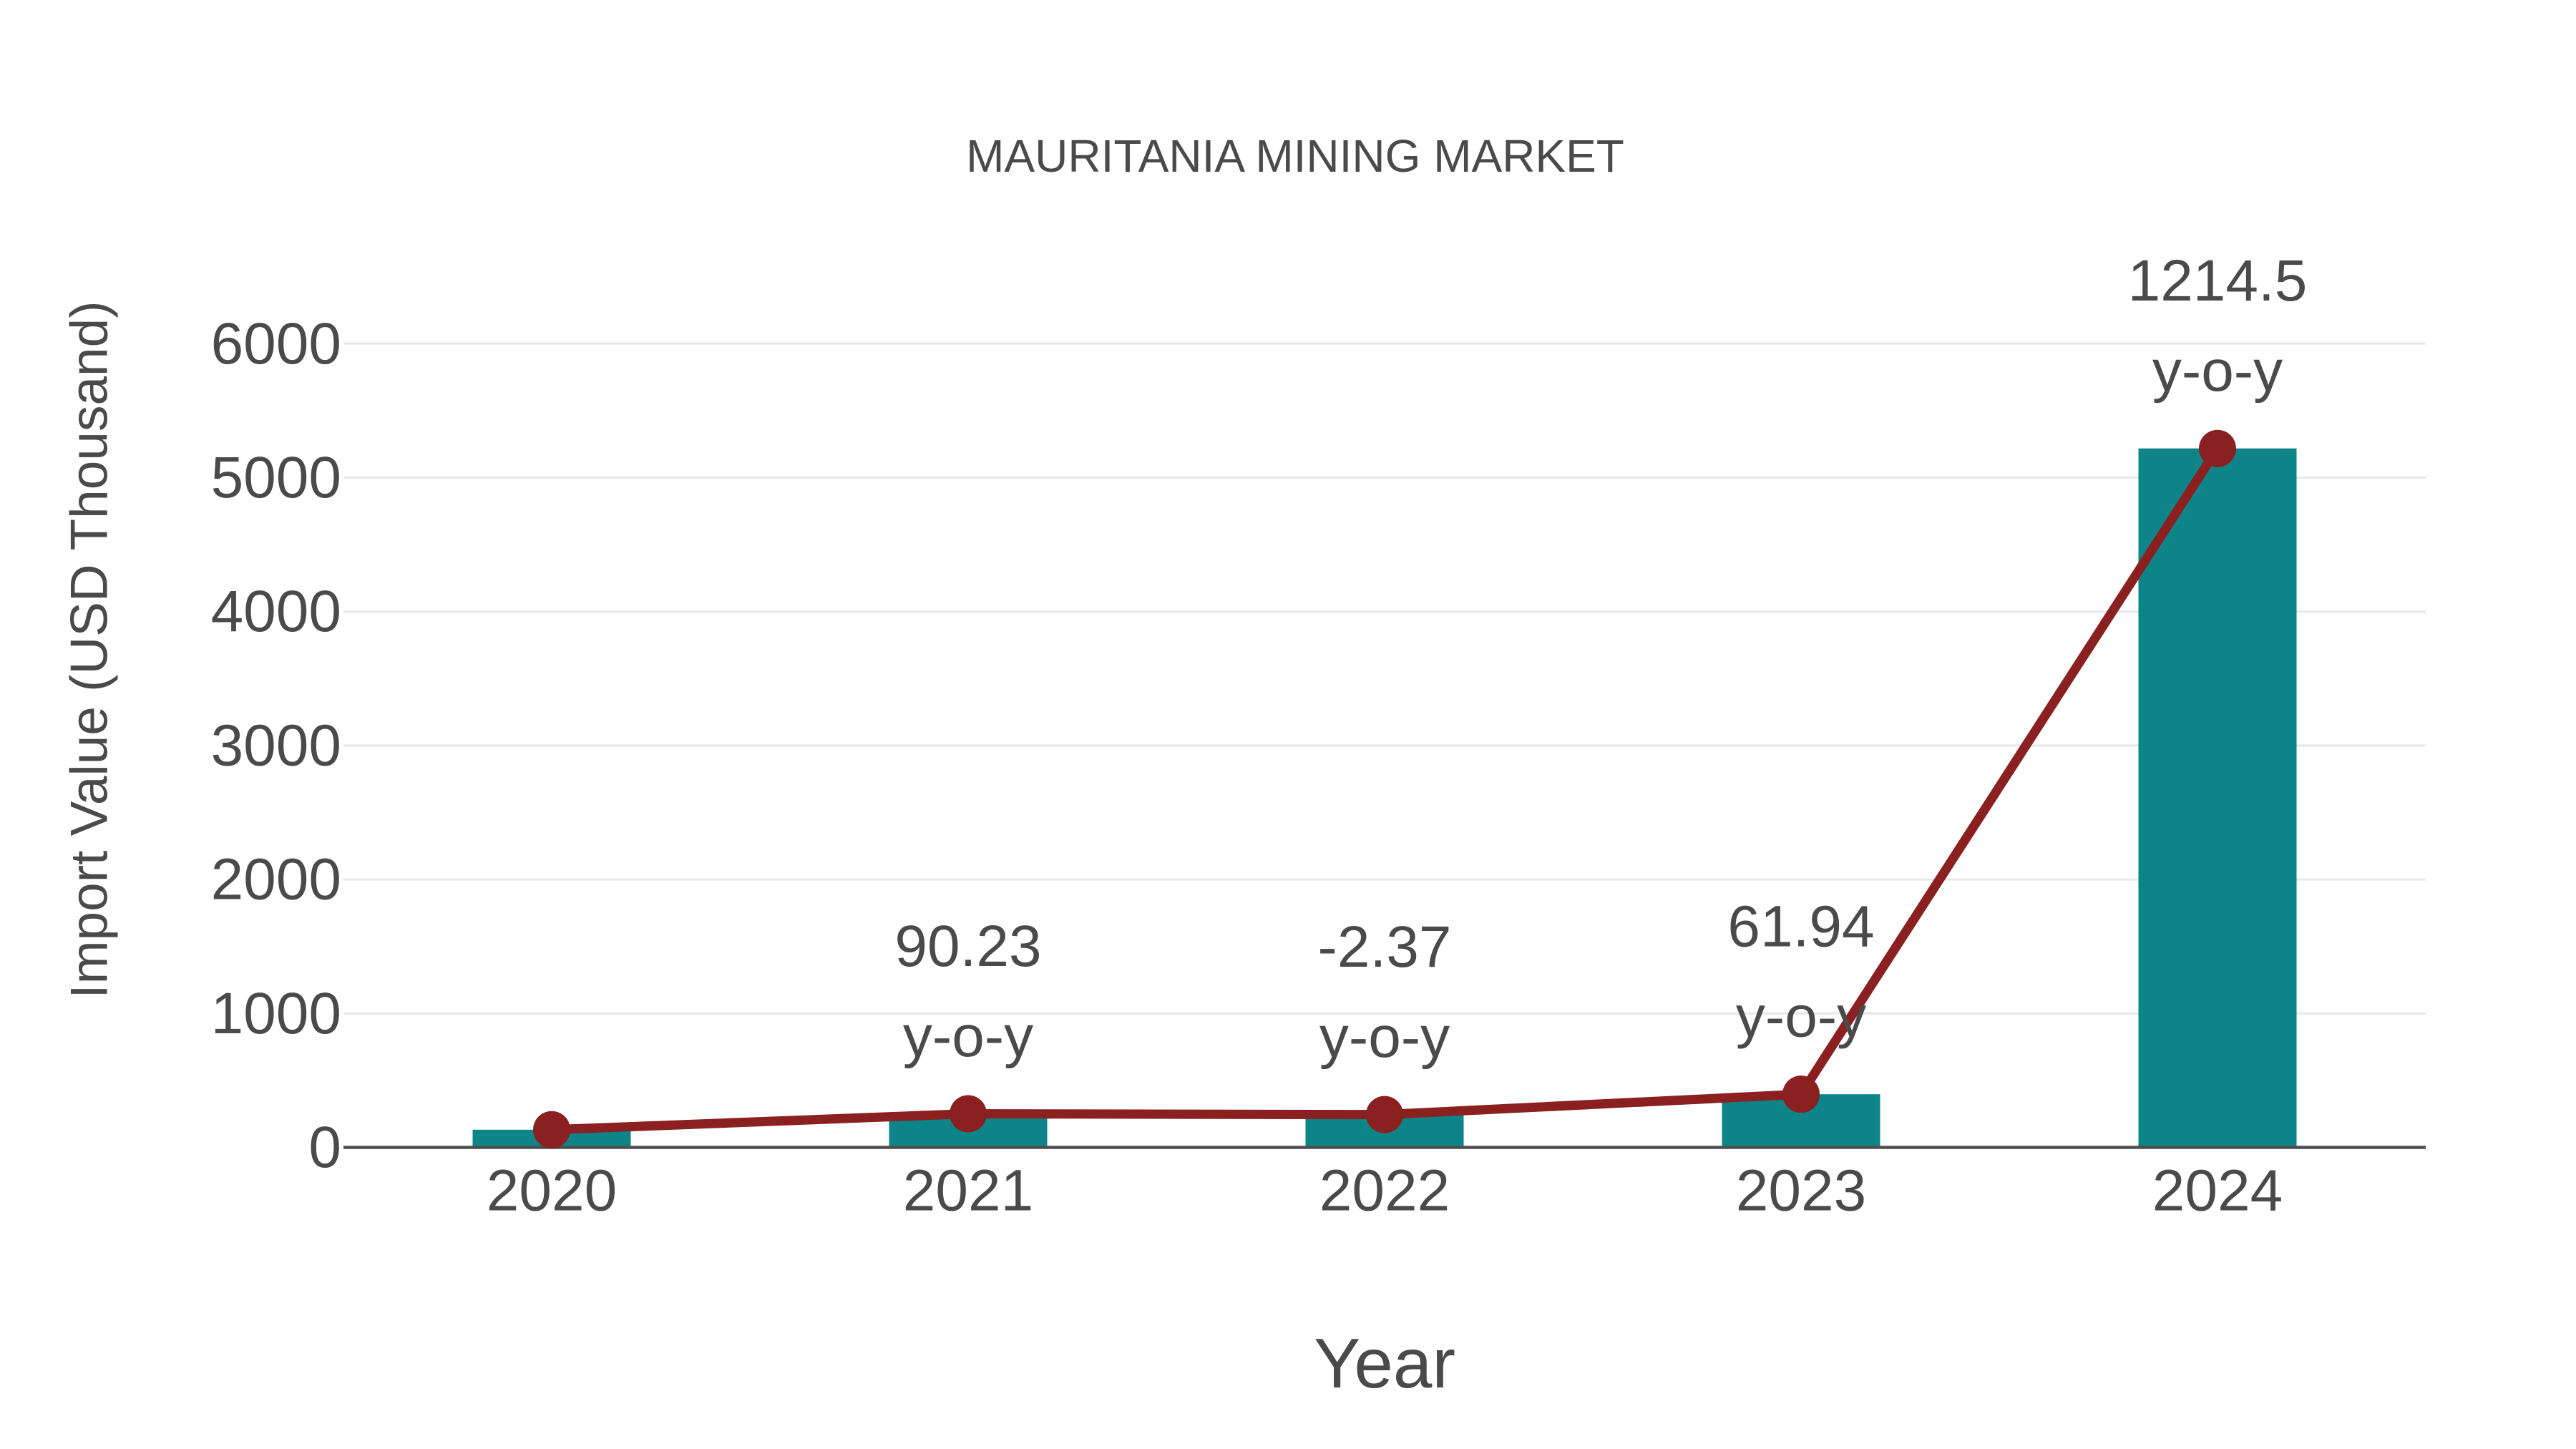 The width and height of the screenshot is (2576, 1449). Describe the element at coordinates (551, 1129) in the screenshot. I see `trend-marker-2020` at that location.